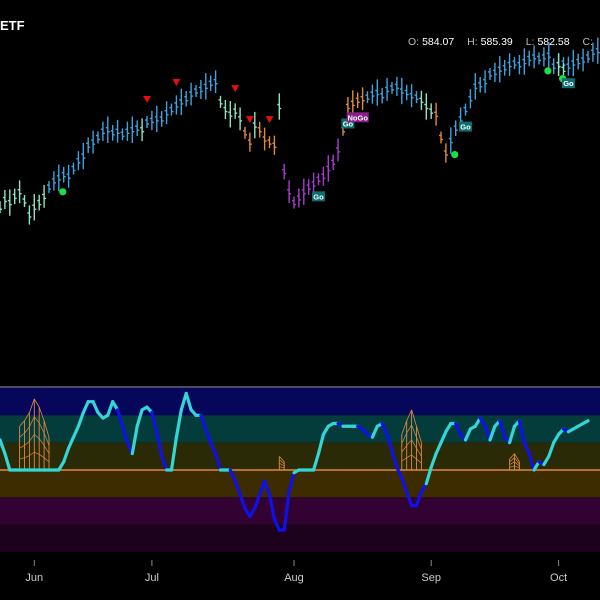 The height and width of the screenshot is (600, 600). Describe the element at coordinates (588, 42) in the screenshot. I see `close-label: C:` at that location.